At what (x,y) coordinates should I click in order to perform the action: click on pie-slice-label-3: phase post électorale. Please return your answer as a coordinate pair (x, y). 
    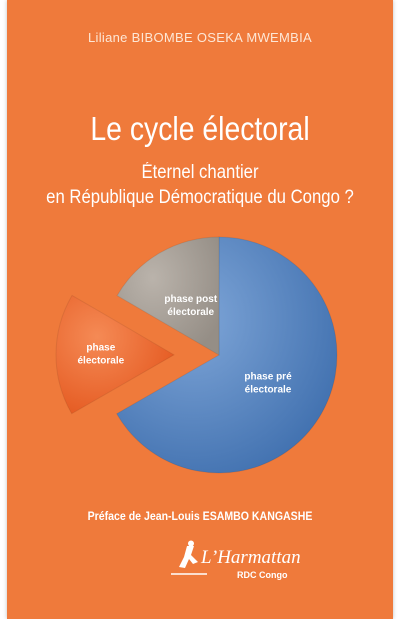
    Looking at the image, I should click on (190, 306).